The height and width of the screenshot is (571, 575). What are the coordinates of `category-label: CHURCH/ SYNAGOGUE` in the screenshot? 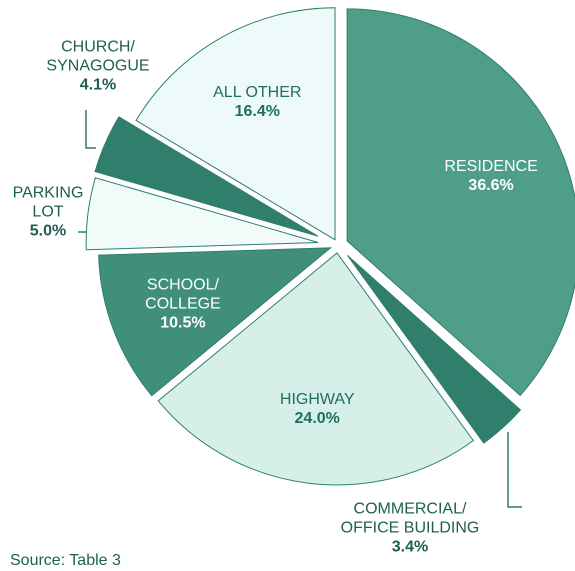 It's located at (98, 56).